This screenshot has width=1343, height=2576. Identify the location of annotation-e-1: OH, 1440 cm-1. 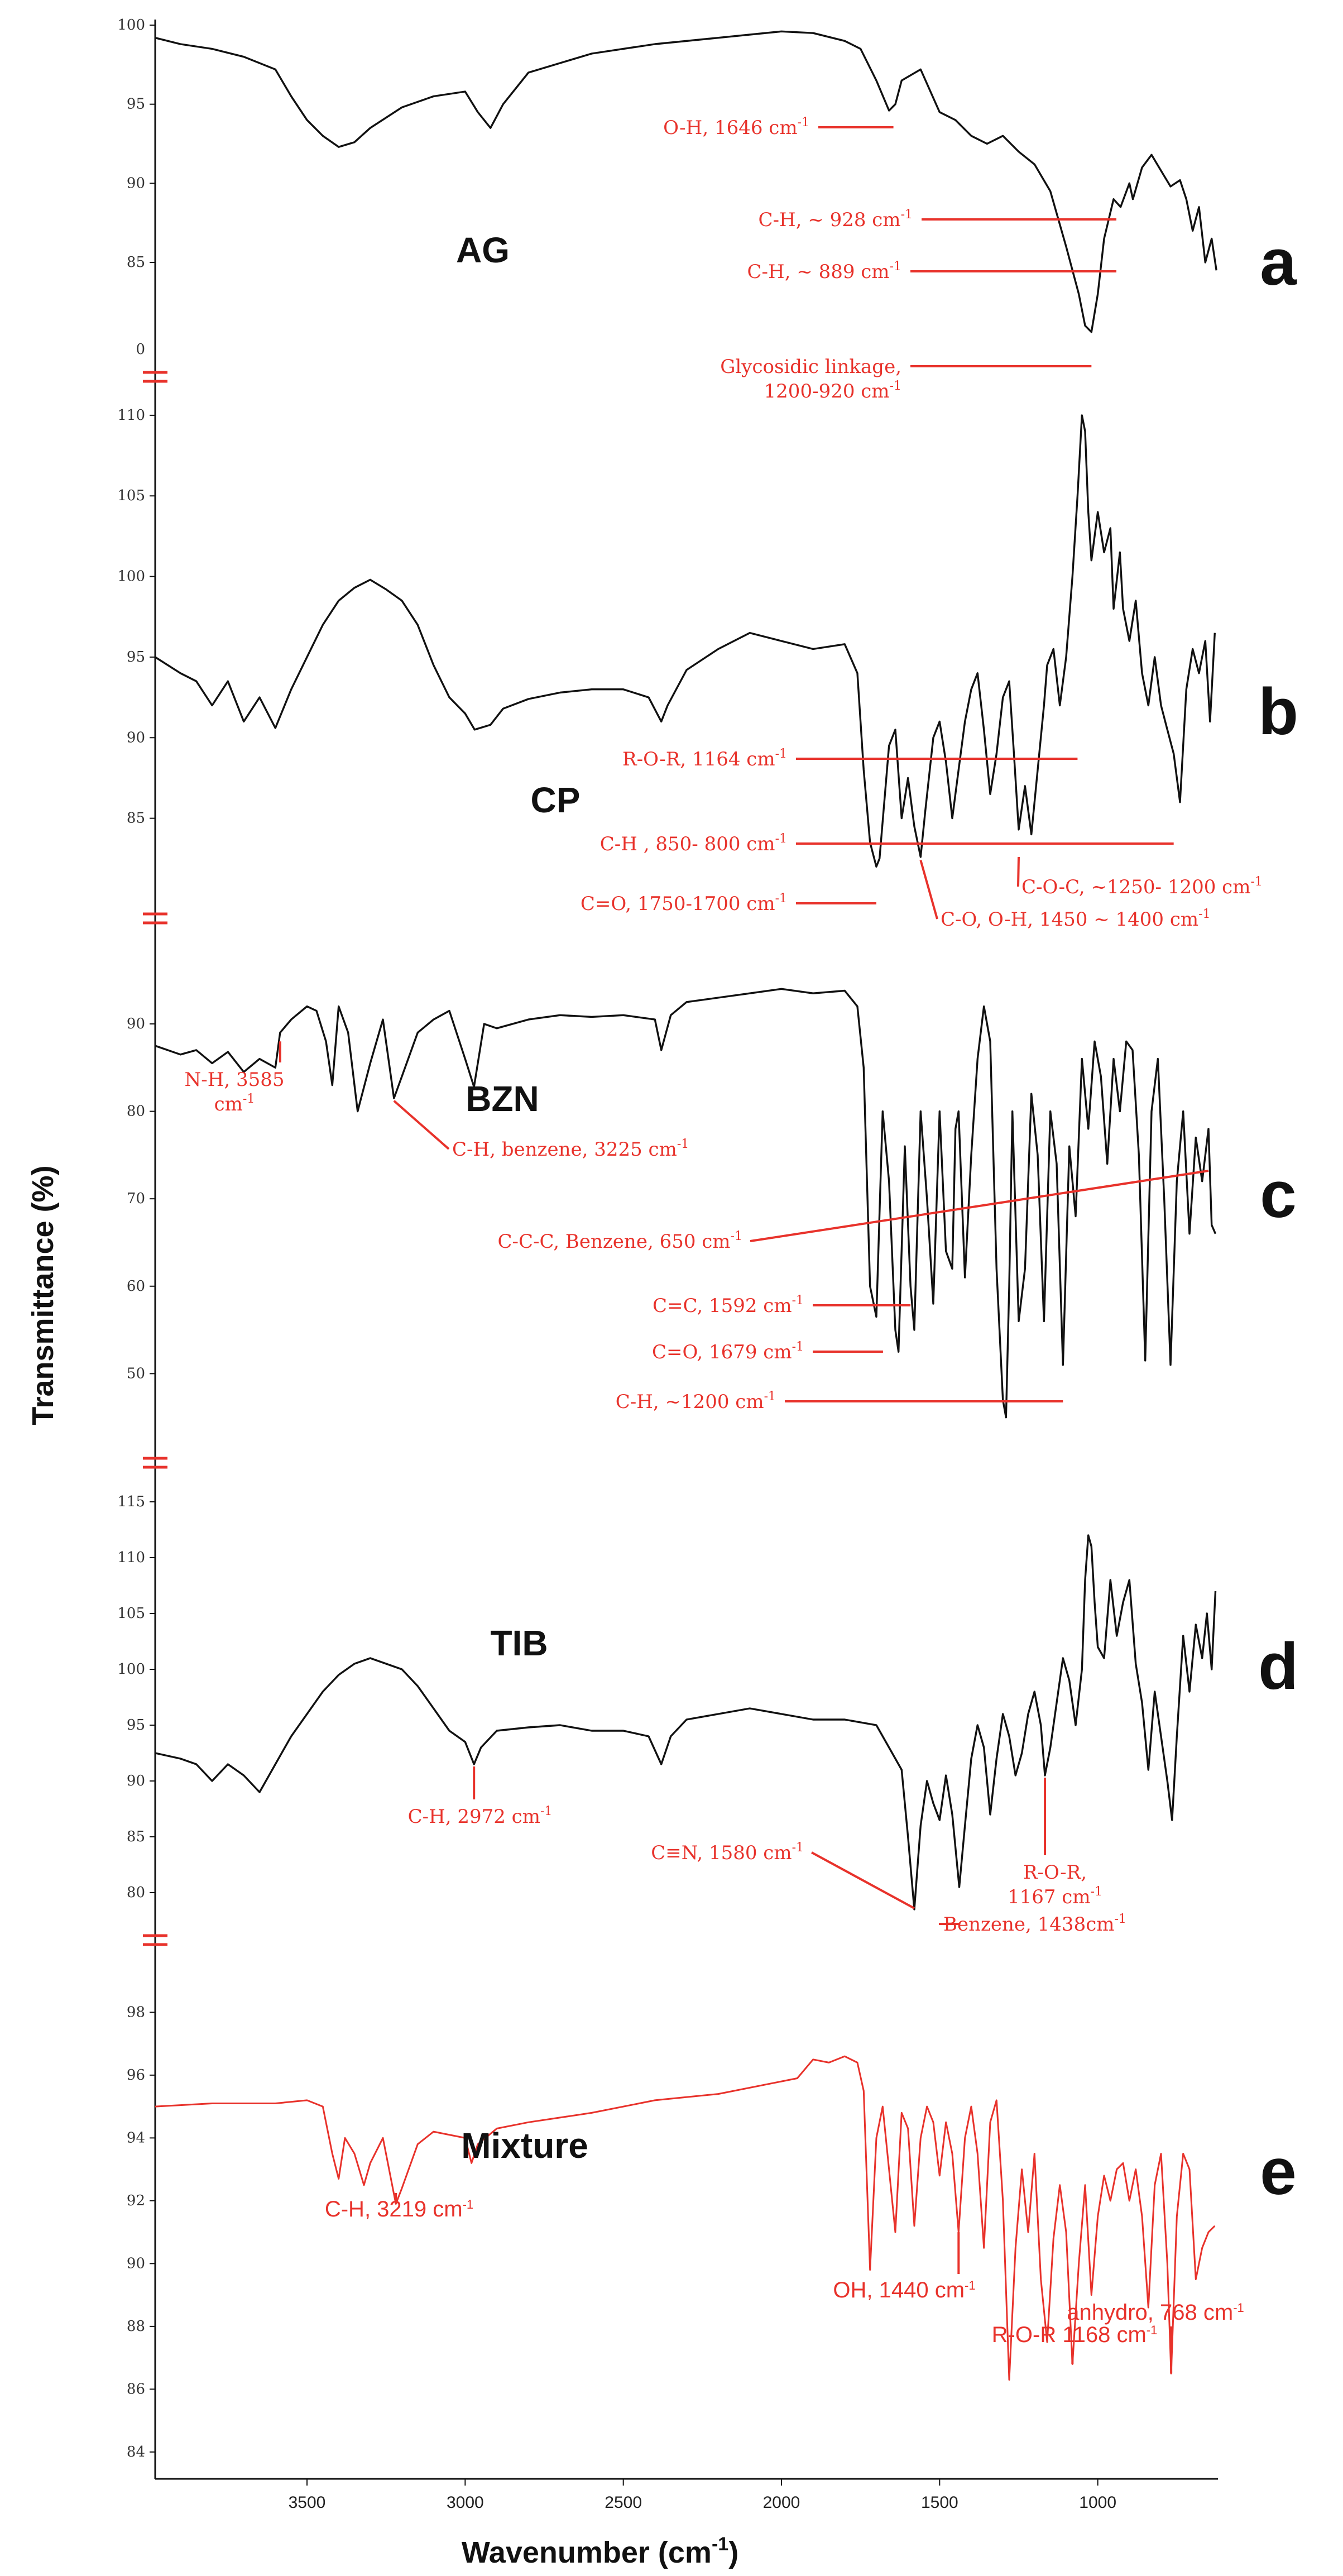
(904, 2290).